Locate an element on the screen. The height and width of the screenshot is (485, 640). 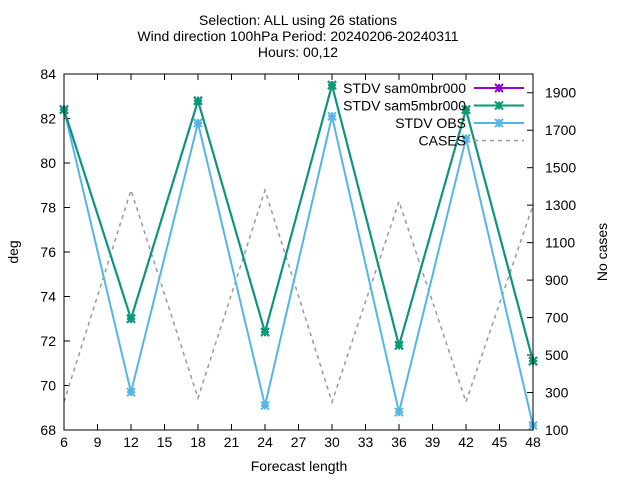
y-tick-label: 84 is located at coordinates (48, 74).